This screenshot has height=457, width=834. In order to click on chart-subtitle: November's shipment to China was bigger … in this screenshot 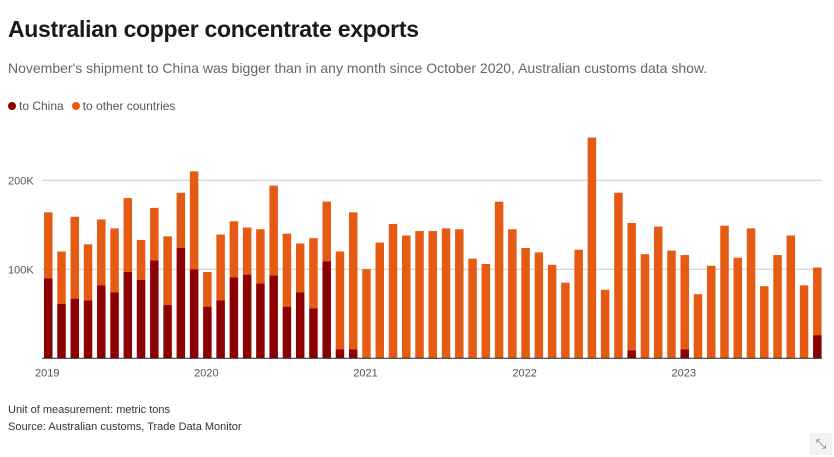, I will do `click(358, 68)`.